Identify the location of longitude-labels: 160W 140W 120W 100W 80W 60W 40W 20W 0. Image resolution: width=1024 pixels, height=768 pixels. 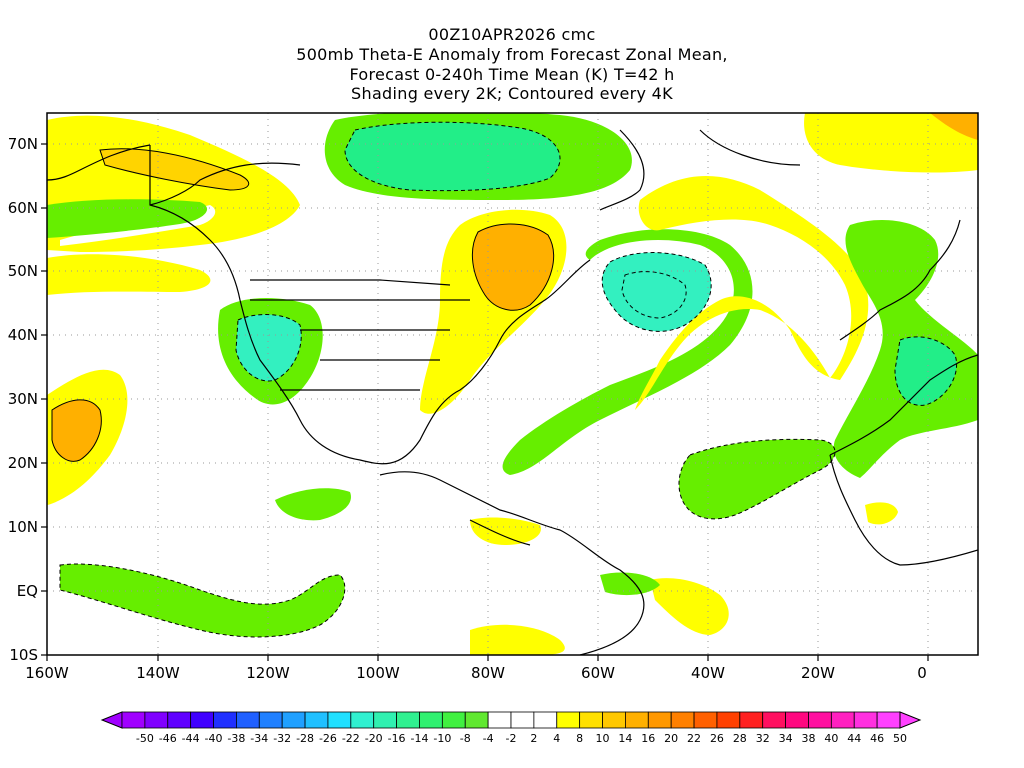
(476, 673).